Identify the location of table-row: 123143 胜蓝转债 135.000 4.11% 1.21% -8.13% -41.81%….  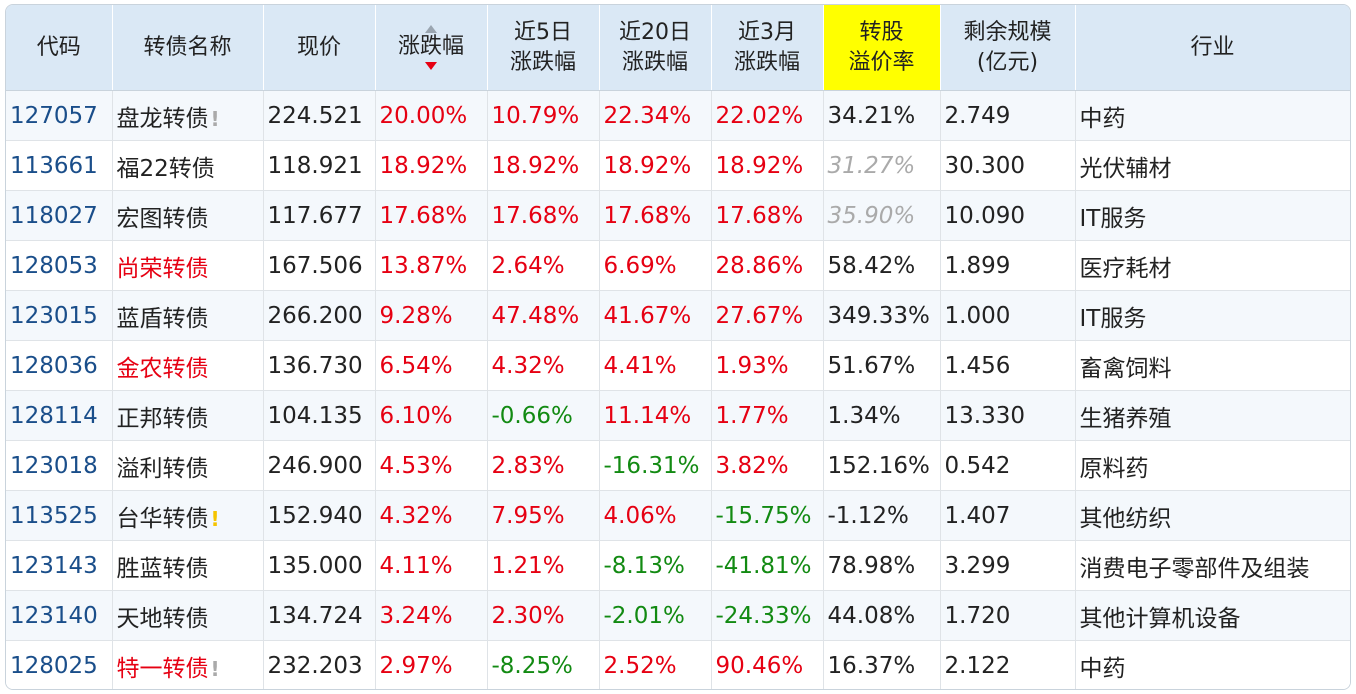
(678, 565).